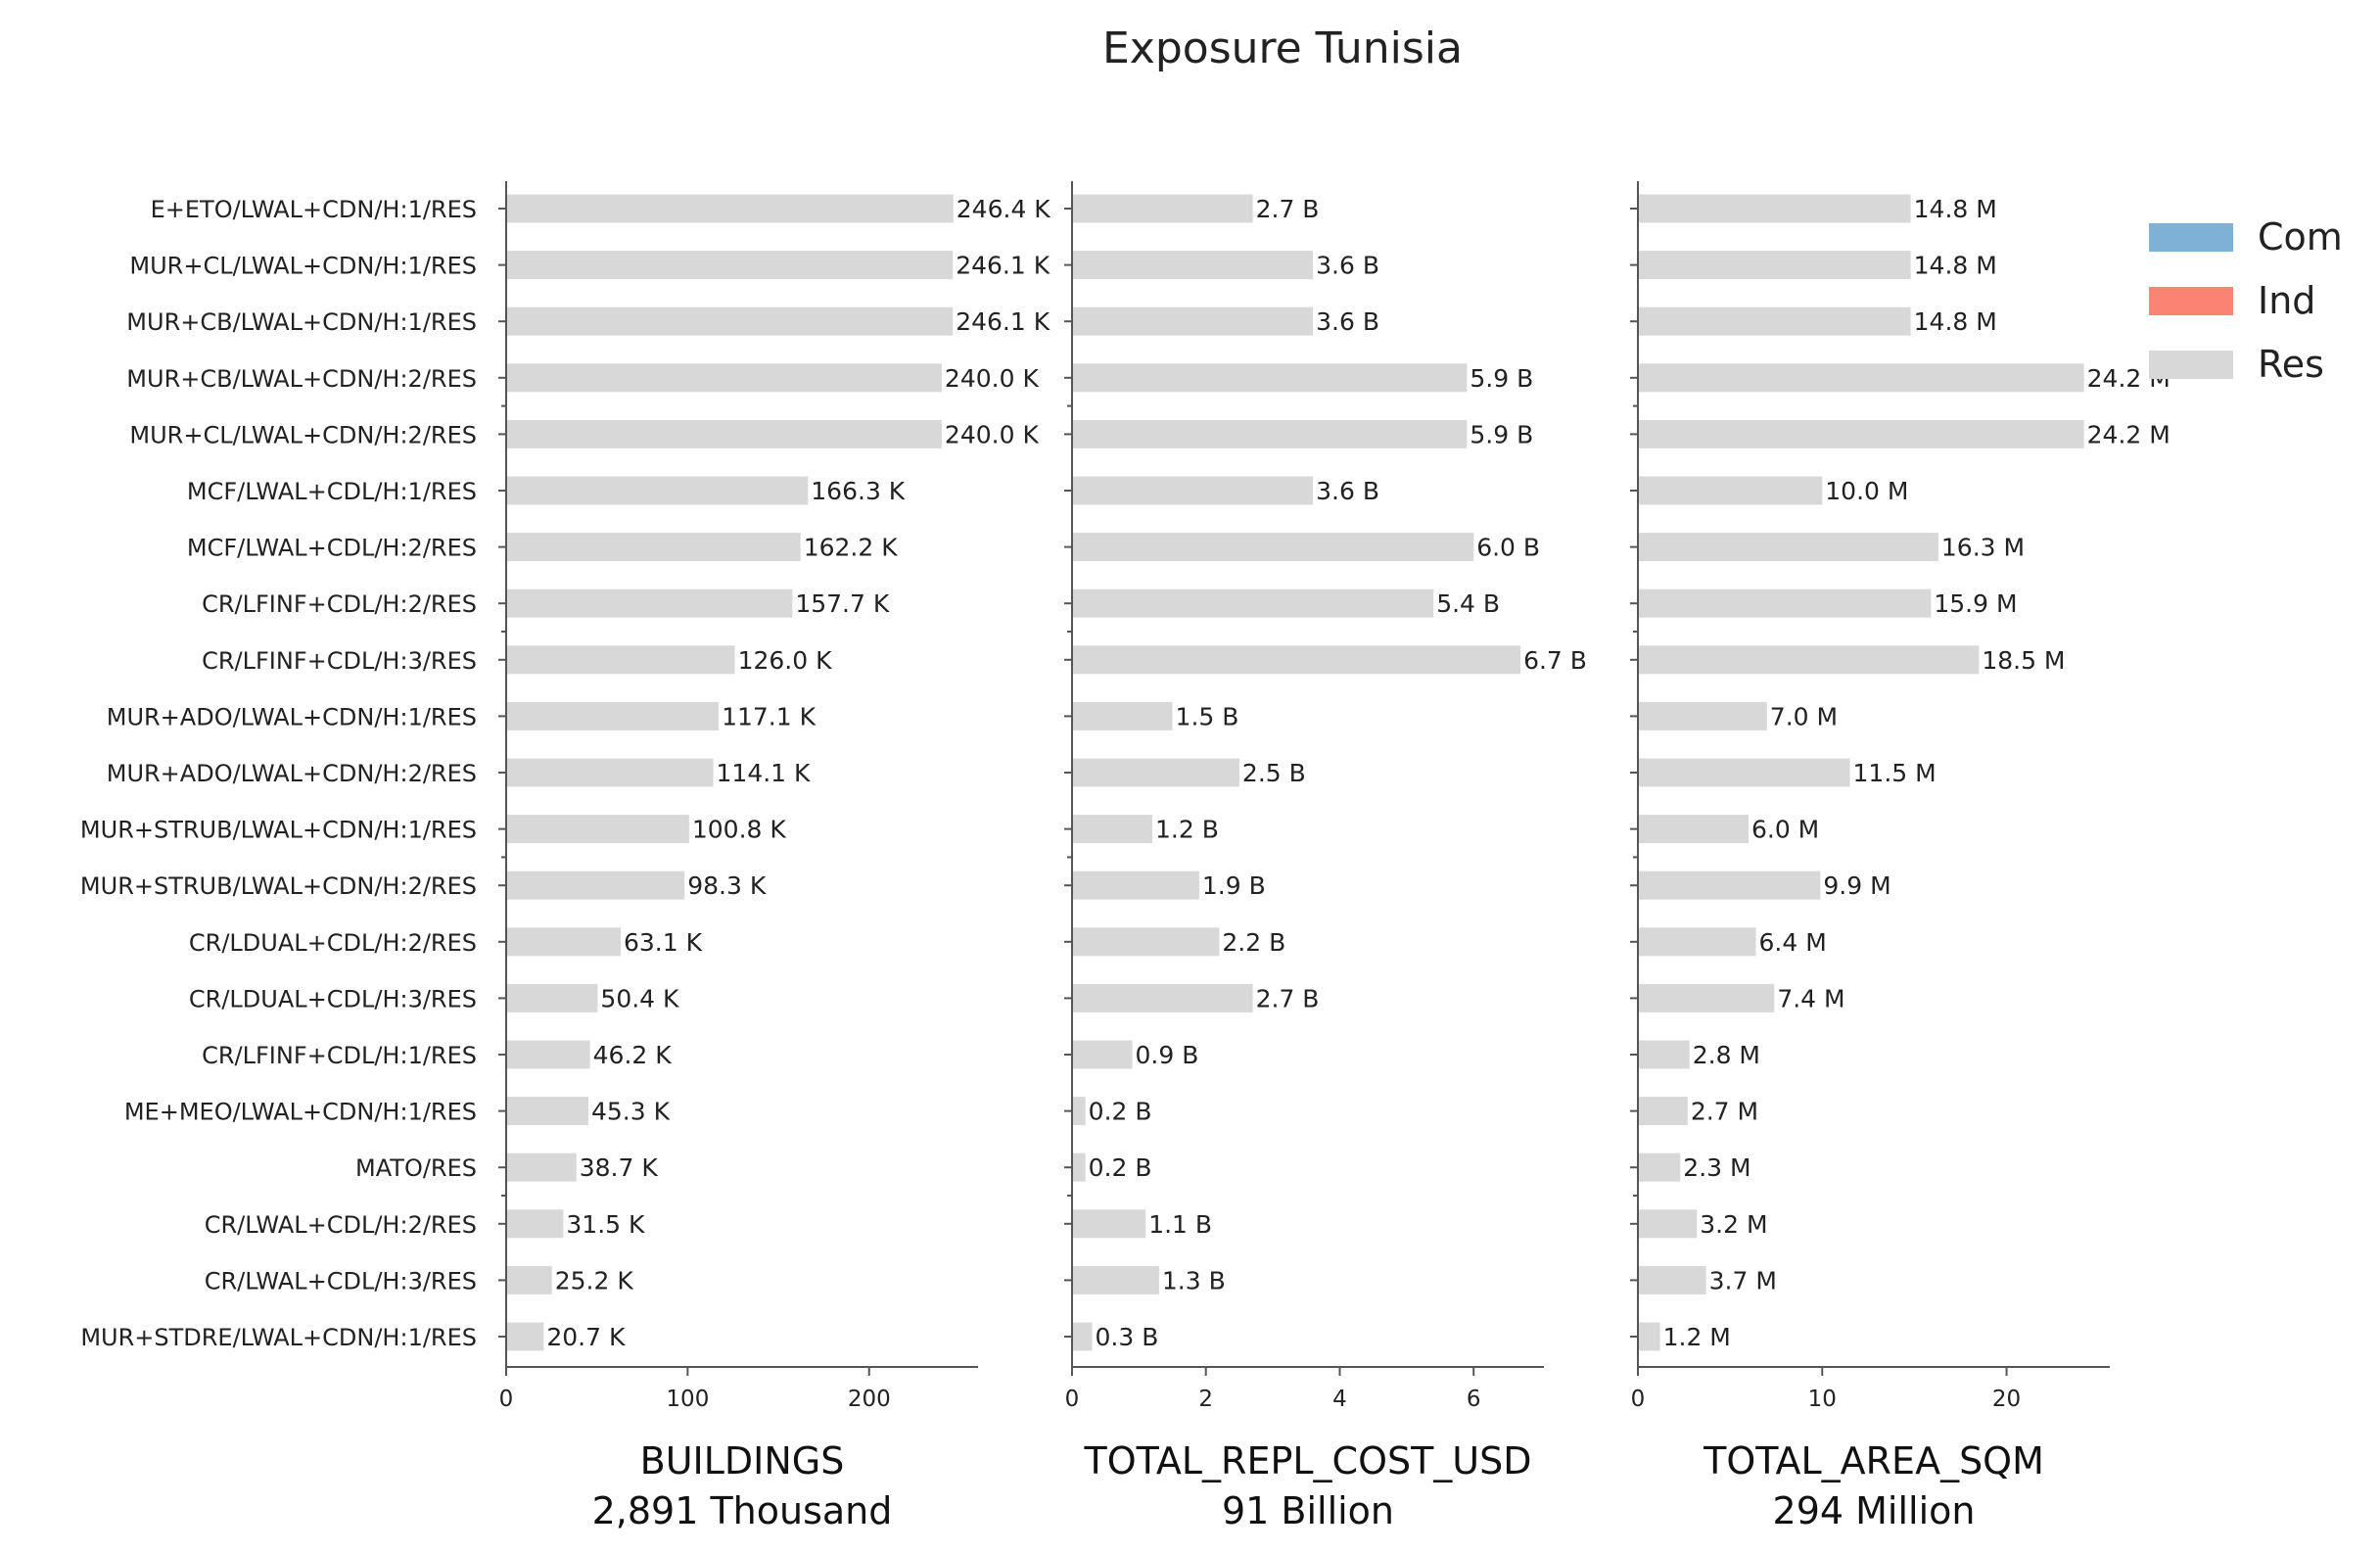 The height and width of the screenshot is (1553, 2380). Describe the element at coordinates (416, 1168) in the screenshot. I see `category-label: MATO/RES` at that location.